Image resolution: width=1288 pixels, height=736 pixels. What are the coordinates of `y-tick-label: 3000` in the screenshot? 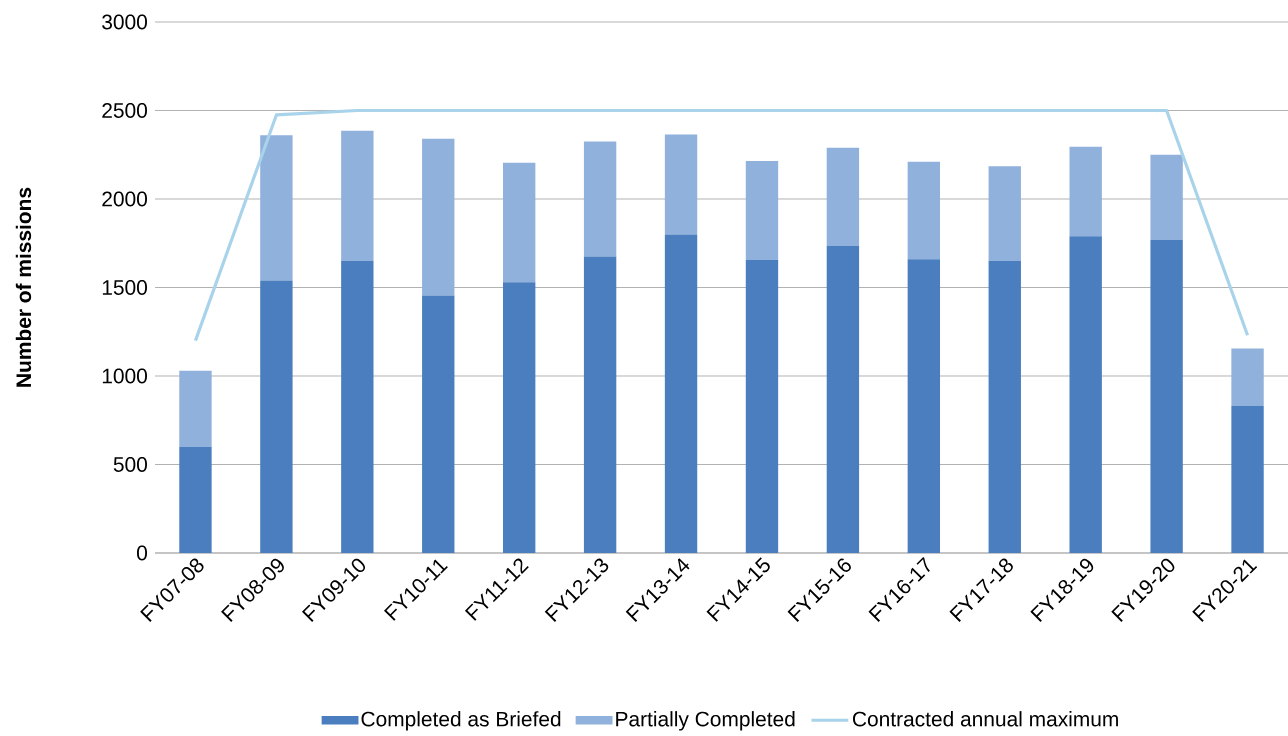 It's located at (124, 22).